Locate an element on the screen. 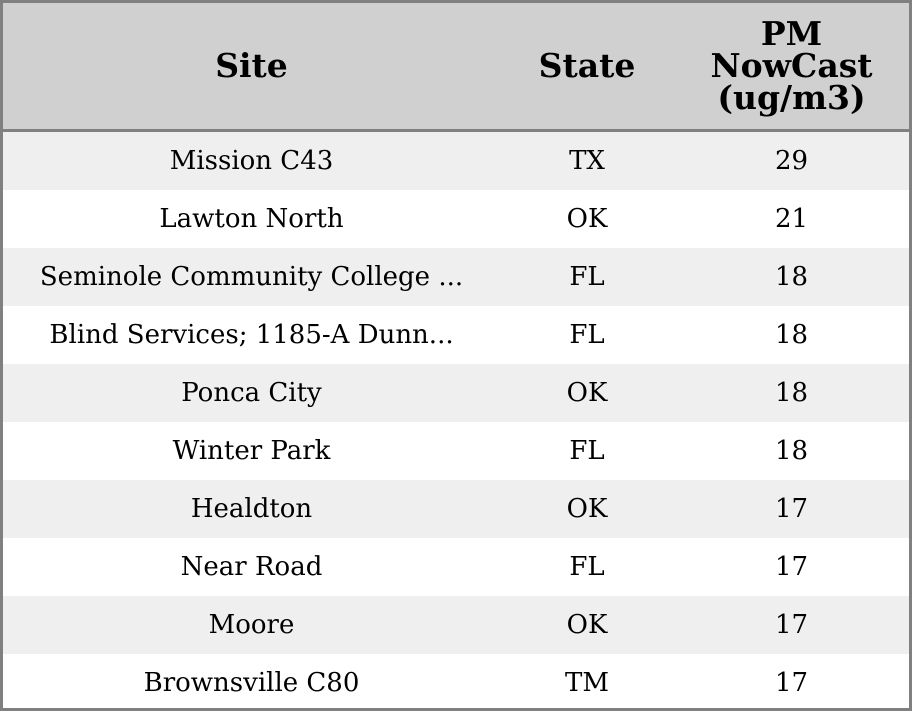  cell-site: Ponca City is located at coordinates (251, 393).